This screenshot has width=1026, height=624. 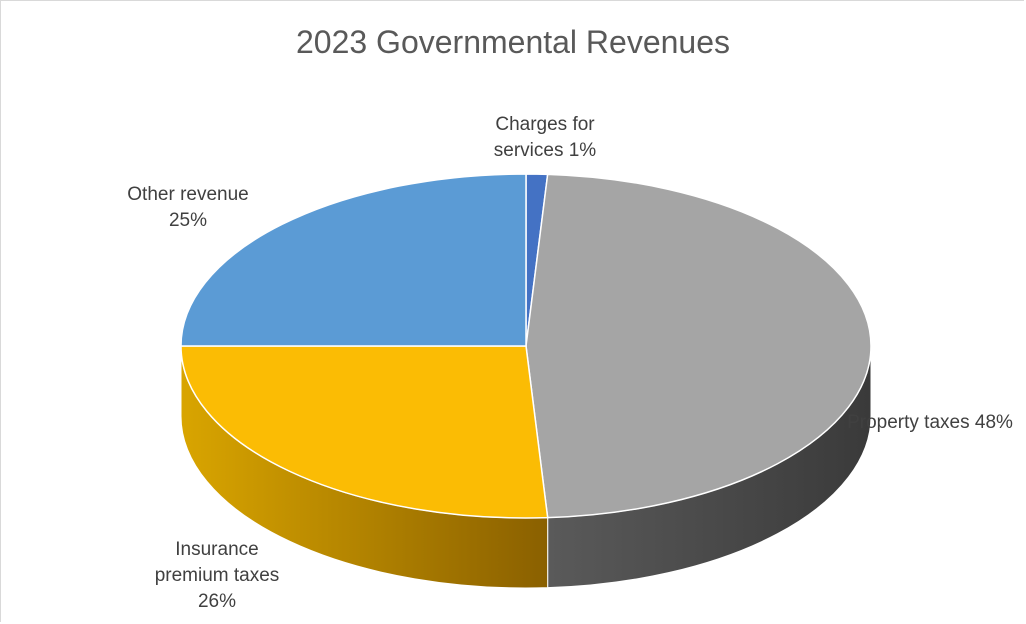 I want to click on data-label-other-revenue: Other revenue 25%, so click(x=187, y=207).